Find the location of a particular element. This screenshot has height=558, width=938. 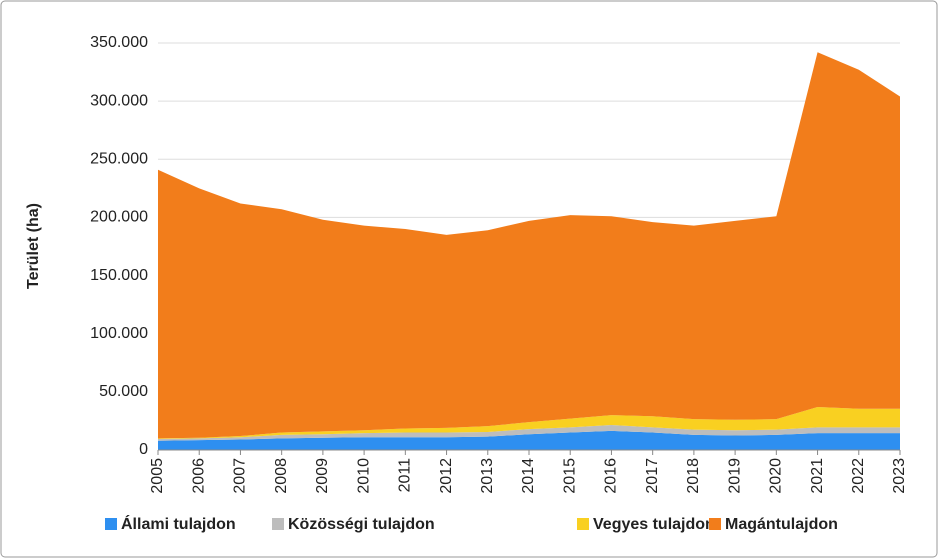

y-tick-label: 50.000 is located at coordinates (123, 391).